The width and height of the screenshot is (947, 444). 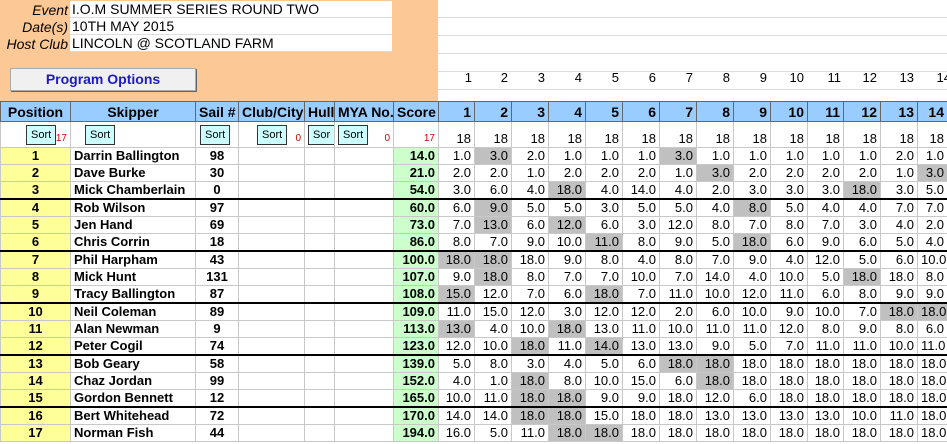 What do you see at coordinates (35, 259) in the screenshot?
I see `position-cell: 7` at bounding box center [35, 259].